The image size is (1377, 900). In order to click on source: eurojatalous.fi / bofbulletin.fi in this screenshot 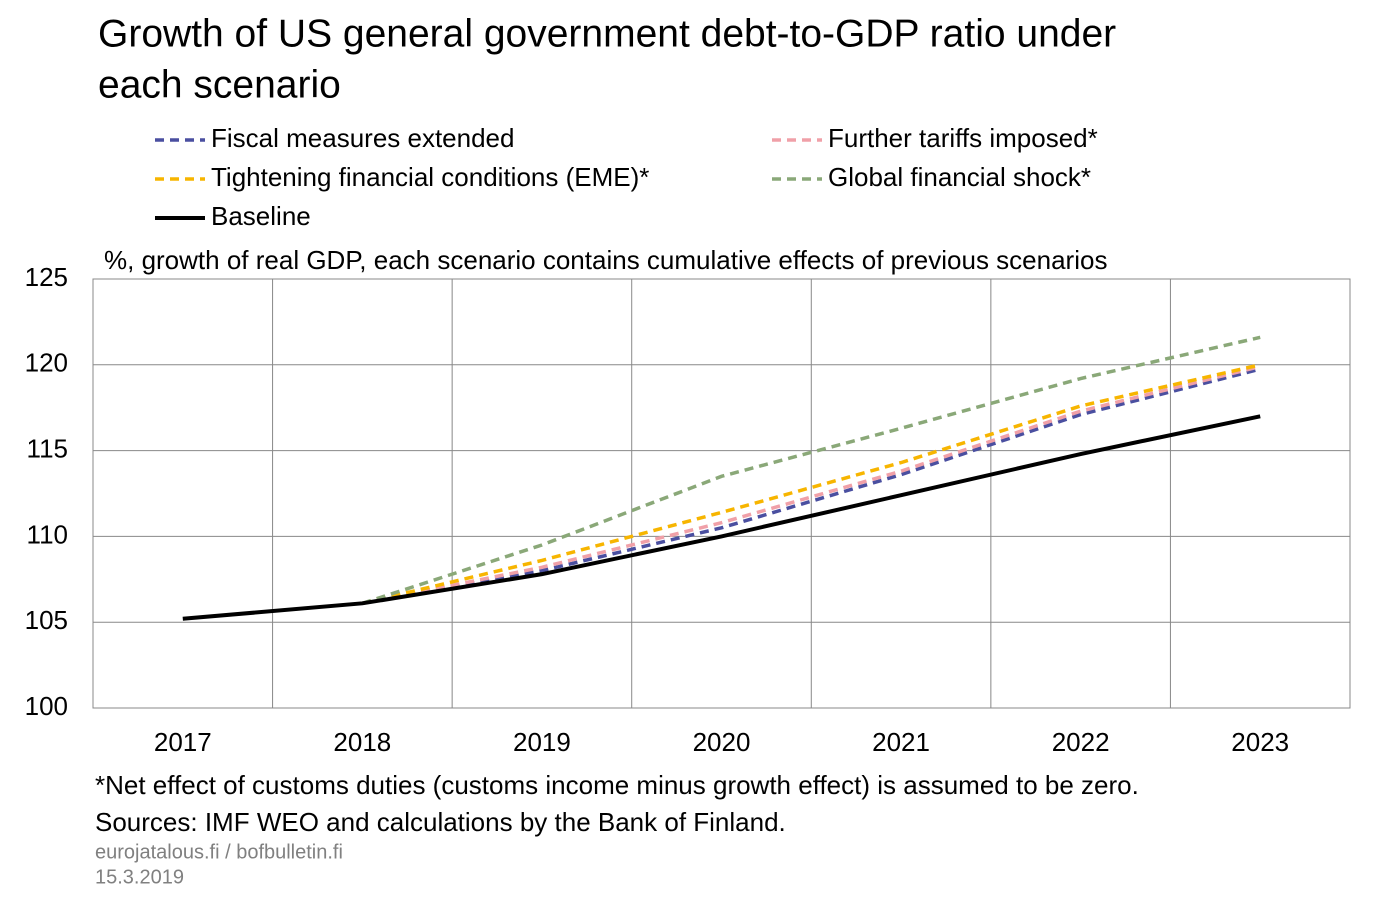, I will do `click(219, 852)`.